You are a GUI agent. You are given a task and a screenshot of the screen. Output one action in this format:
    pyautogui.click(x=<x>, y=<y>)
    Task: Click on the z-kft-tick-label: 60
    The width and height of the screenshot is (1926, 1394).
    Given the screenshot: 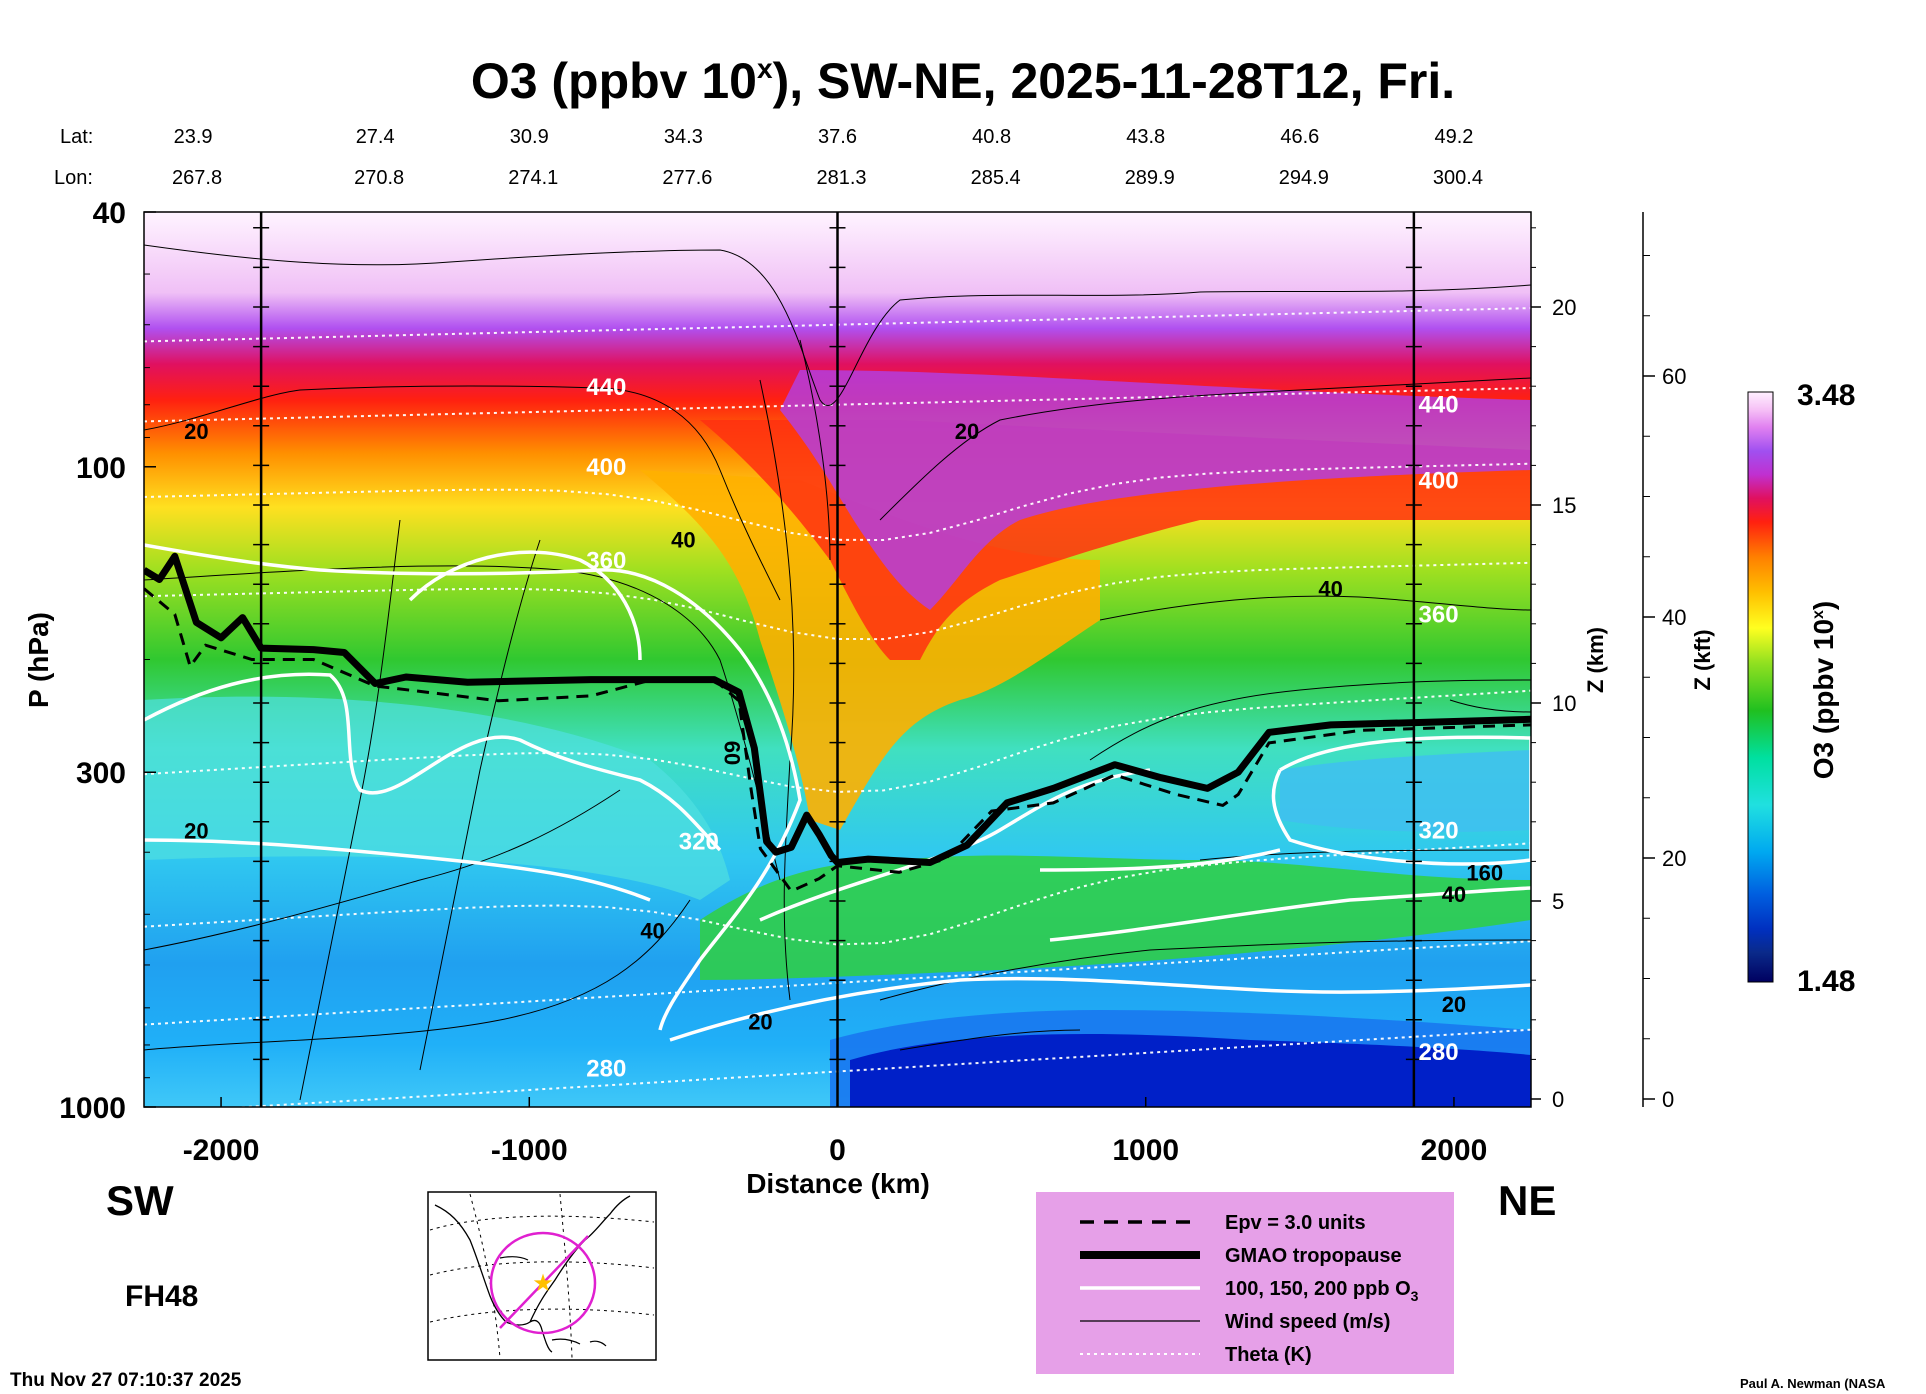 What is the action you would take?
    pyautogui.click(x=1674, y=376)
    